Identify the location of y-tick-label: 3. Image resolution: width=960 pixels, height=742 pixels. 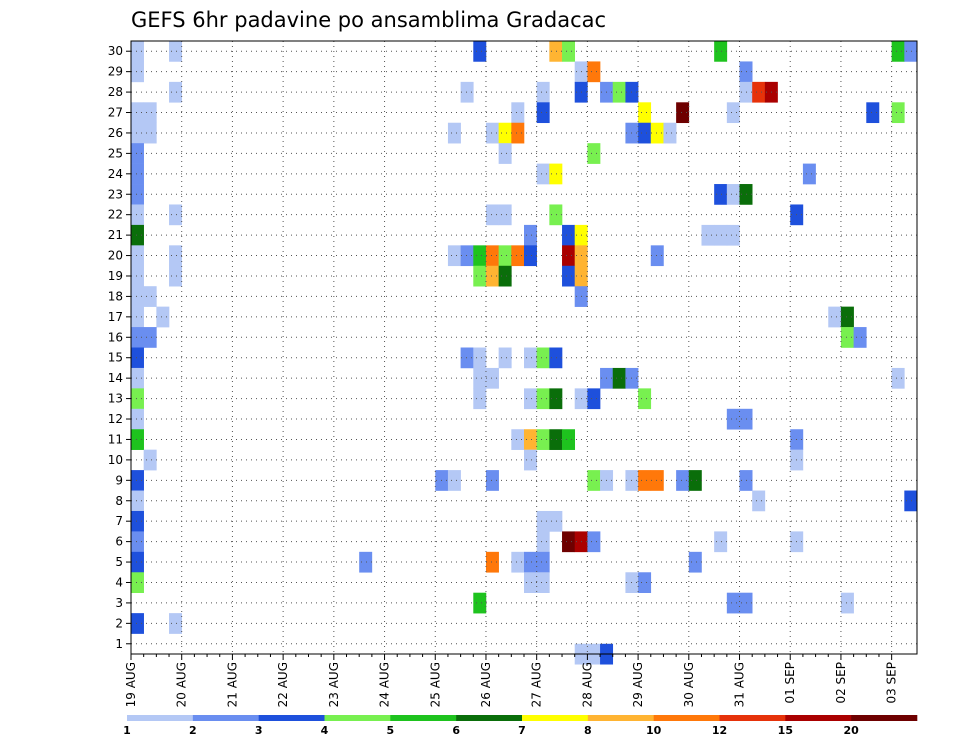
(119, 603).